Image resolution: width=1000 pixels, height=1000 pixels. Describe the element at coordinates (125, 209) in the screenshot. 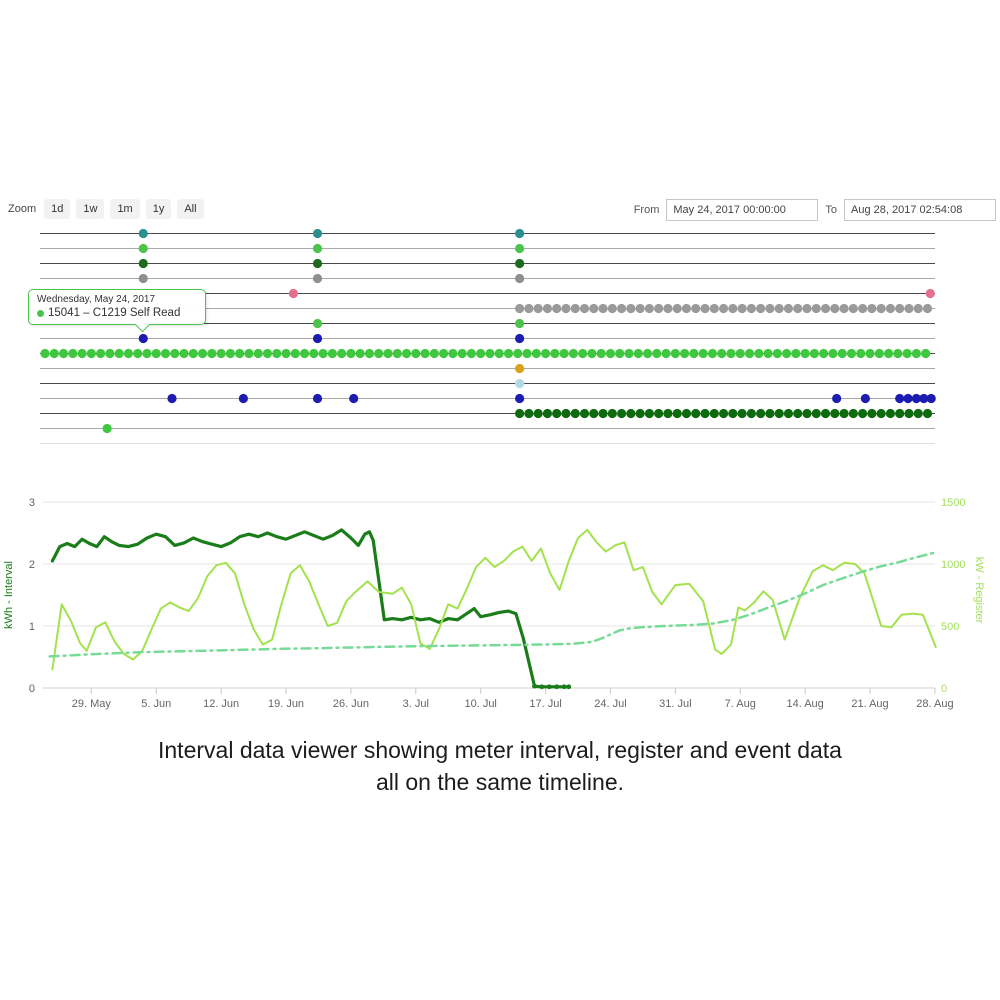

I see `zoom-1m-button: 1m` at that location.